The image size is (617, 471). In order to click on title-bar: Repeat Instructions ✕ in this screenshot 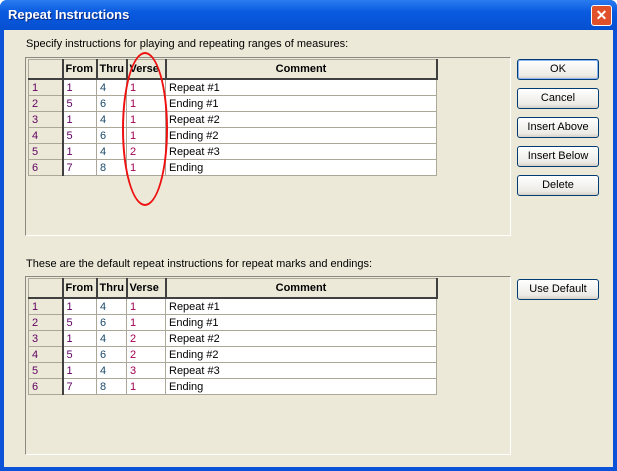, I will do `click(308, 15)`.